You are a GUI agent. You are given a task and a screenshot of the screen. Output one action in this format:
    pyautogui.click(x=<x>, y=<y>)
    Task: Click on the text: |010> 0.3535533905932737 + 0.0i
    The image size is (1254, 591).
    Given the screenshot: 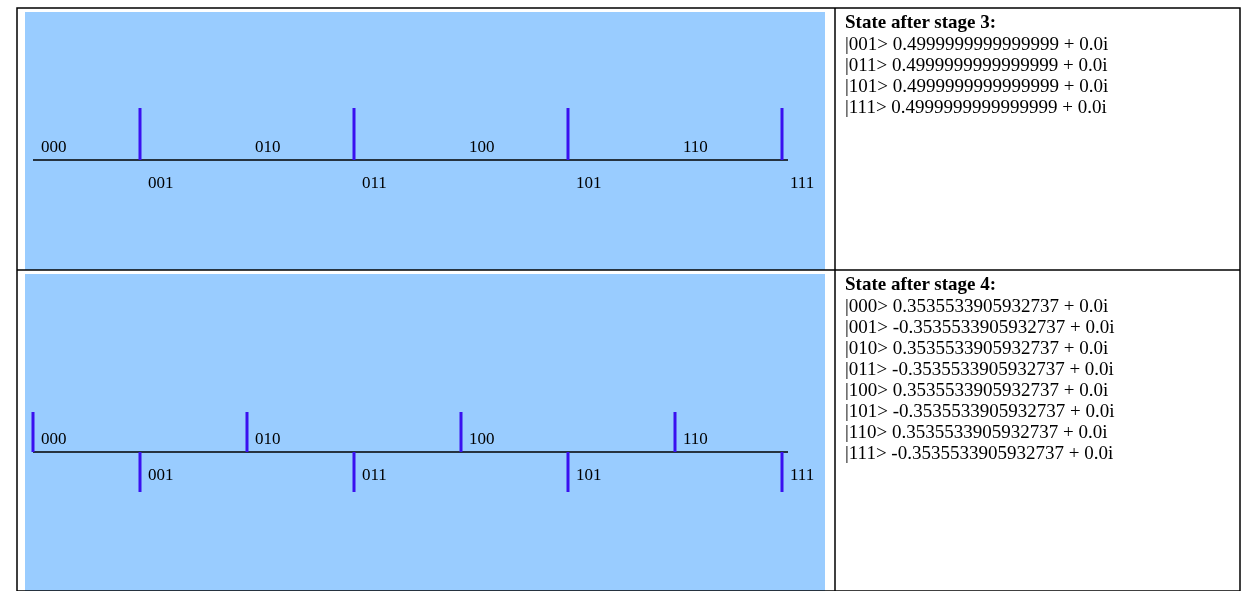 What is the action you would take?
    pyautogui.click(x=977, y=347)
    